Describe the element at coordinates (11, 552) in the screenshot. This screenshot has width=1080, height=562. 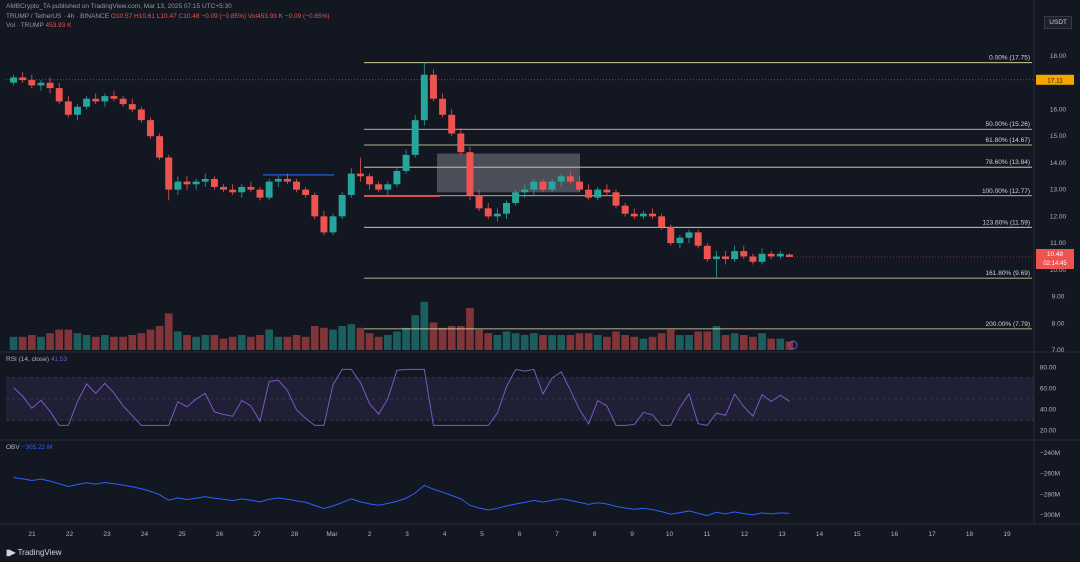
I see `tradingview-logo-icon: ▮▶` at that location.